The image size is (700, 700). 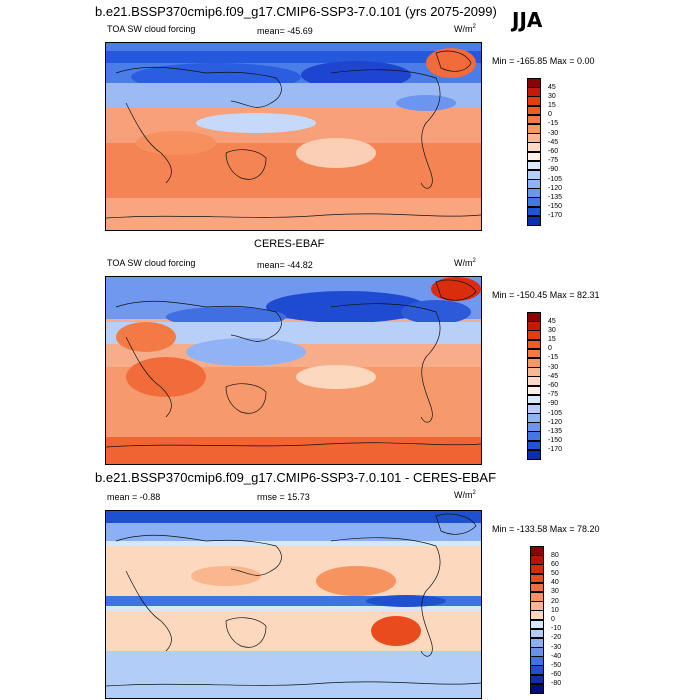 I want to click on map-model, so click(x=293, y=136).